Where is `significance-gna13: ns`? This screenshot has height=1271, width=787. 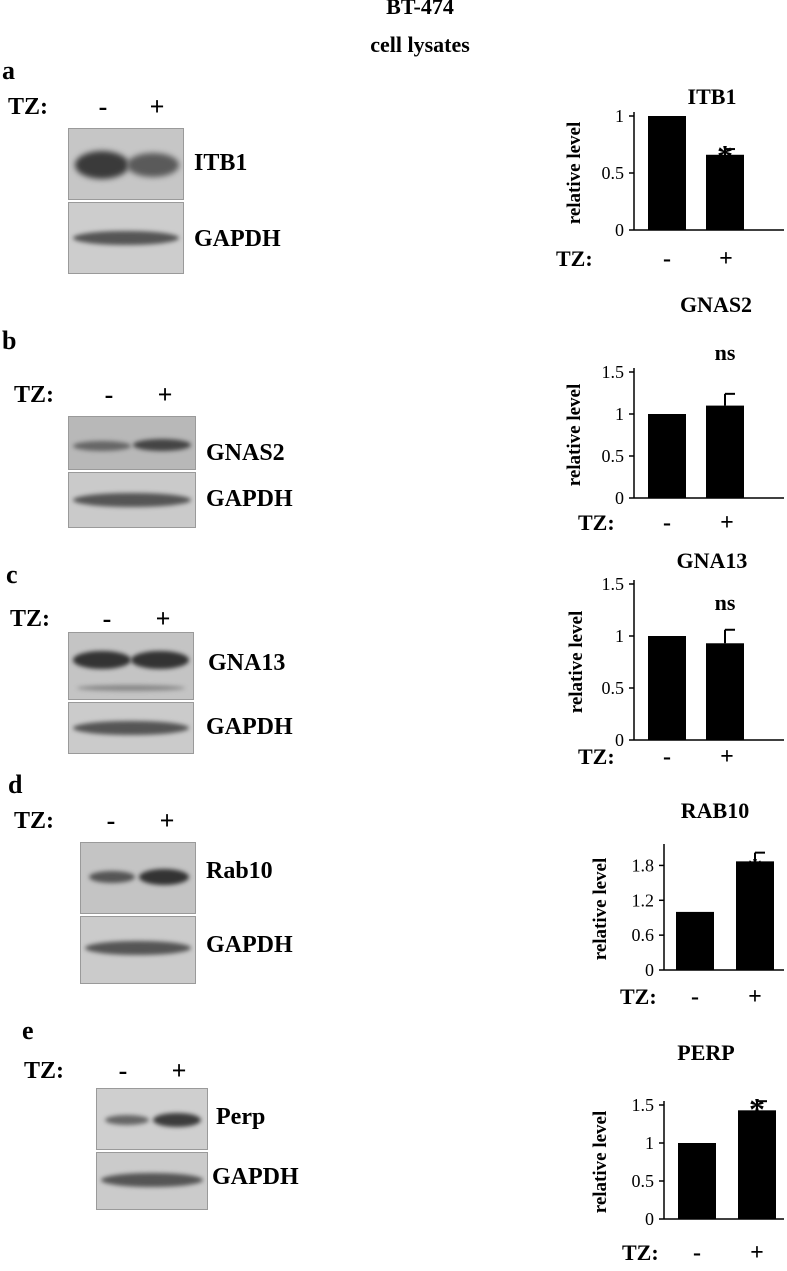 significance-gna13: ns is located at coordinates (725, 602).